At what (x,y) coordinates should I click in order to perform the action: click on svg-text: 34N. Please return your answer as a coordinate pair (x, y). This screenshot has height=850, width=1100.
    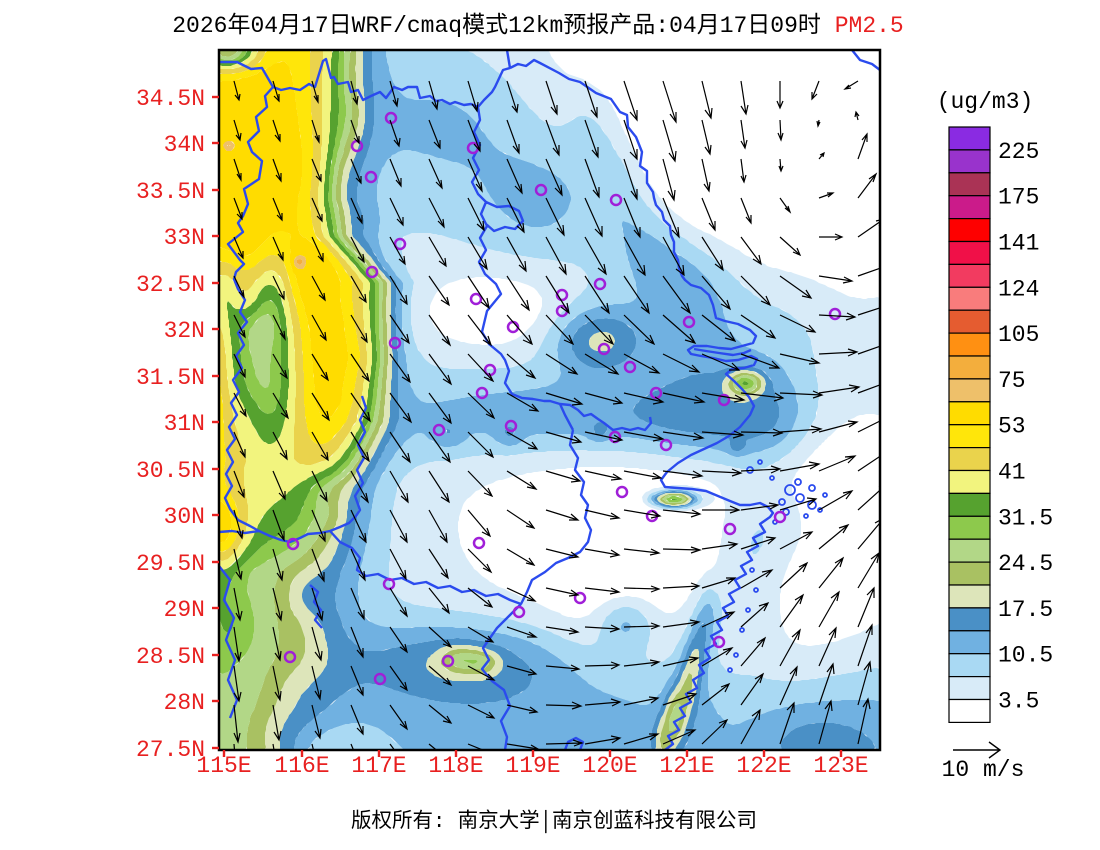
    Looking at the image, I should click on (184, 145).